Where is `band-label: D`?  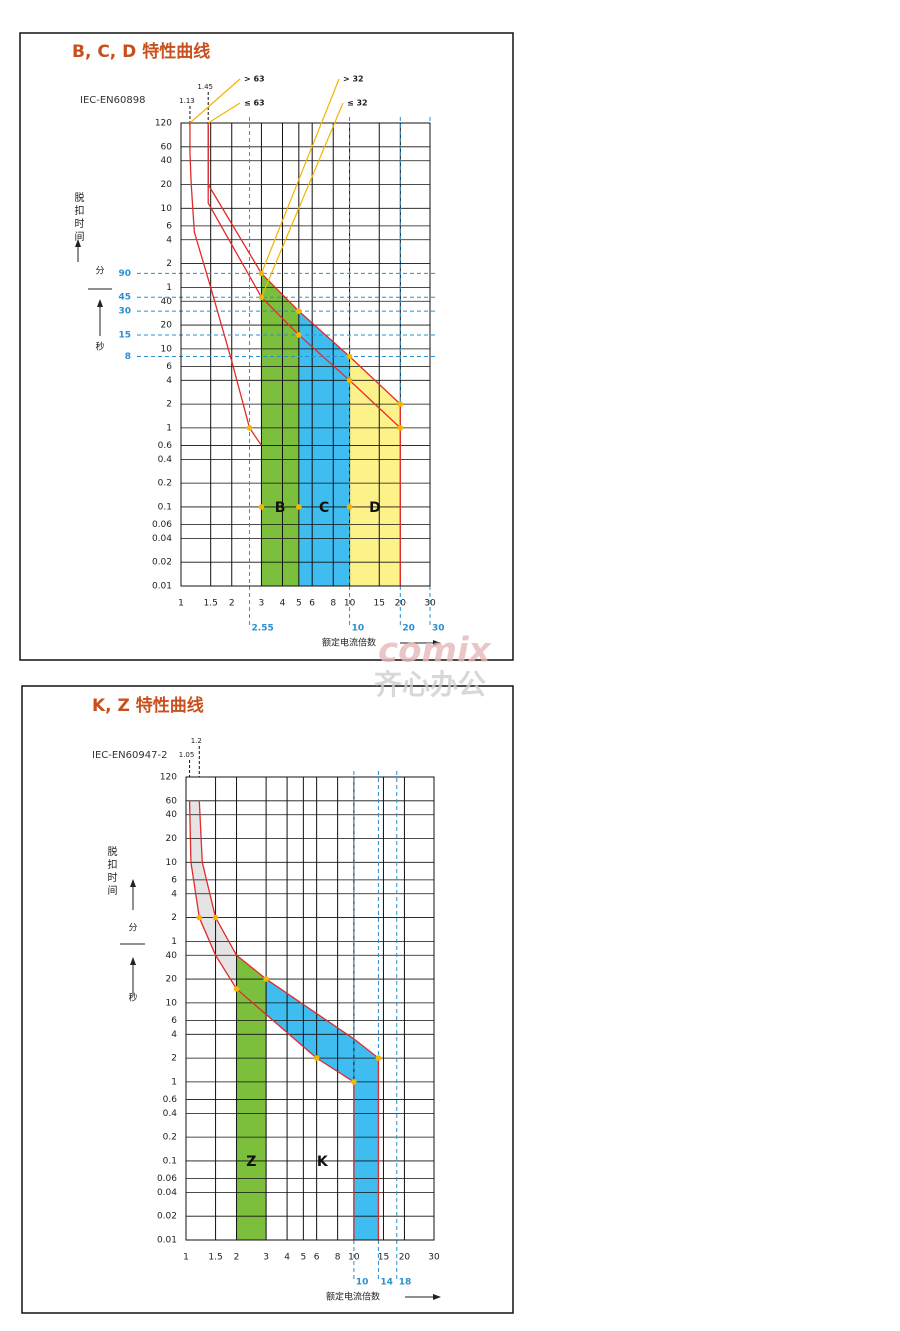 band-label: D is located at coordinates (375, 508).